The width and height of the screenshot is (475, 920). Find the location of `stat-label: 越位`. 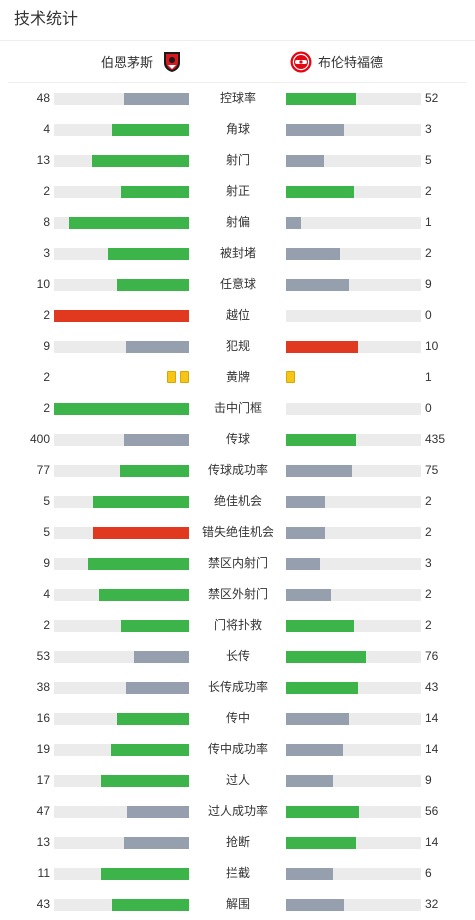

stat-label: 越位 is located at coordinates (237, 315).